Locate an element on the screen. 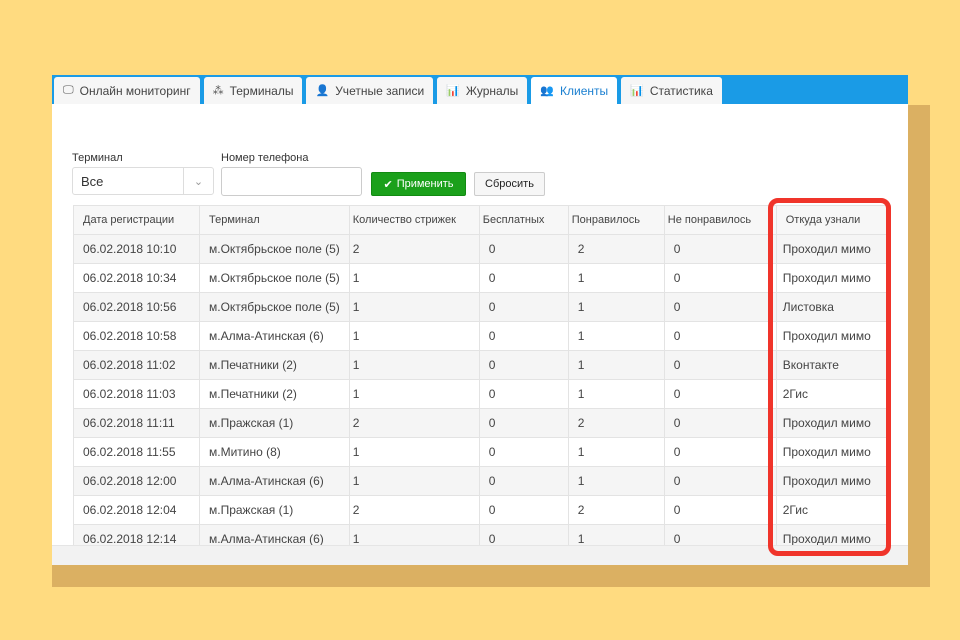 This screenshot has height=640, width=960. table-row: 06.02.2018 12:04 м.Пражская (1) 2 0 2 0 2Гис is located at coordinates (482, 510).